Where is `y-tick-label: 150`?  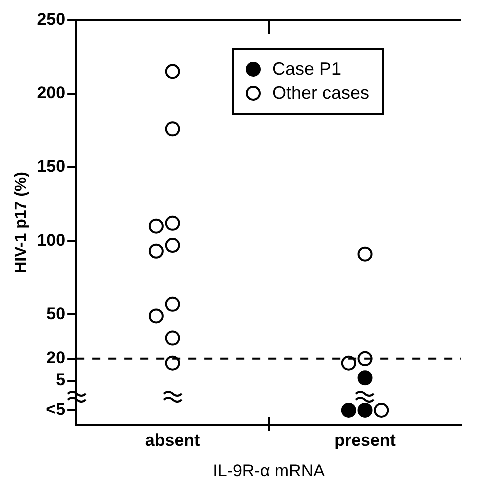
y-tick-label: 150 is located at coordinates (51, 166).